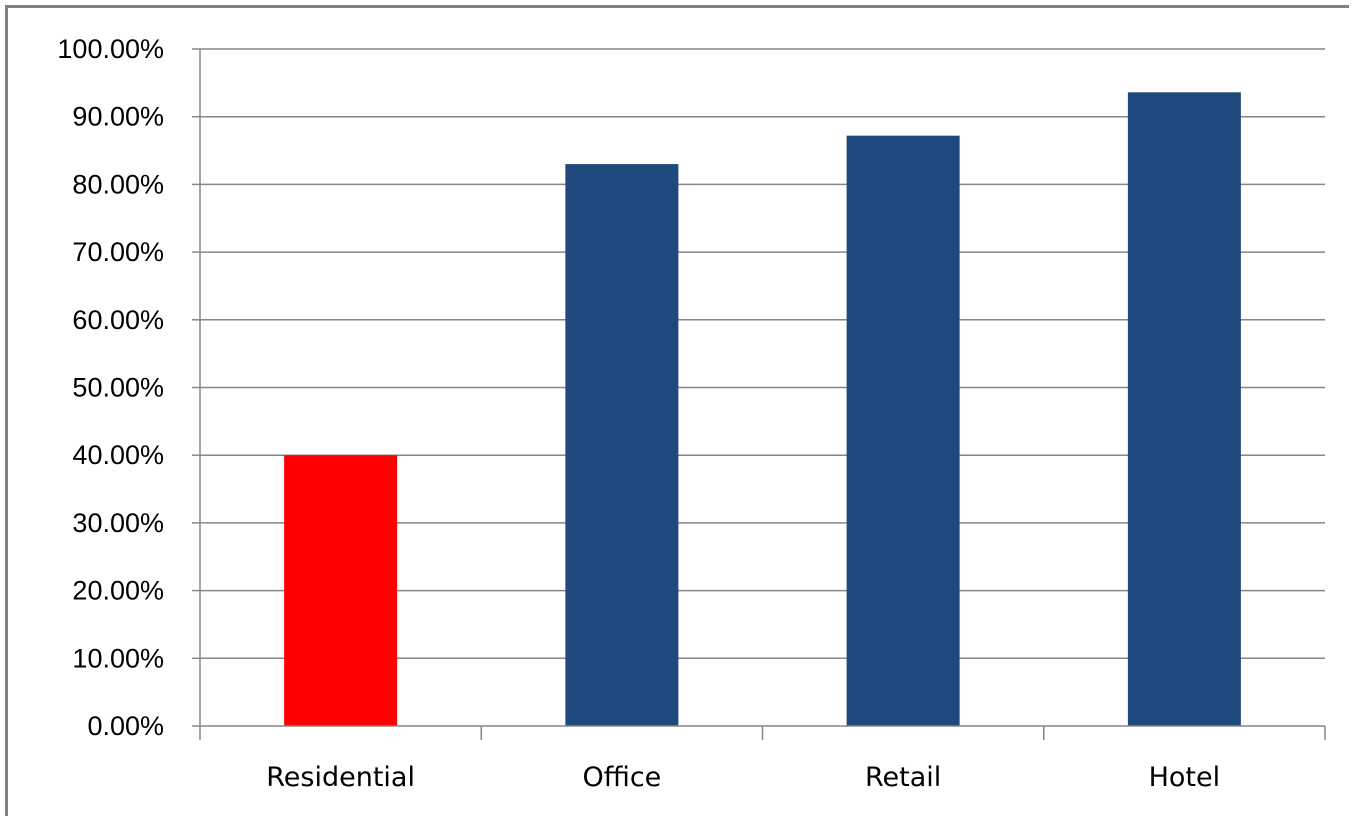 The height and width of the screenshot is (818, 1354). What do you see at coordinates (118, 117) in the screenshot?
I see `y-tick-label: 90.00%` at bounding box center [118, 117].